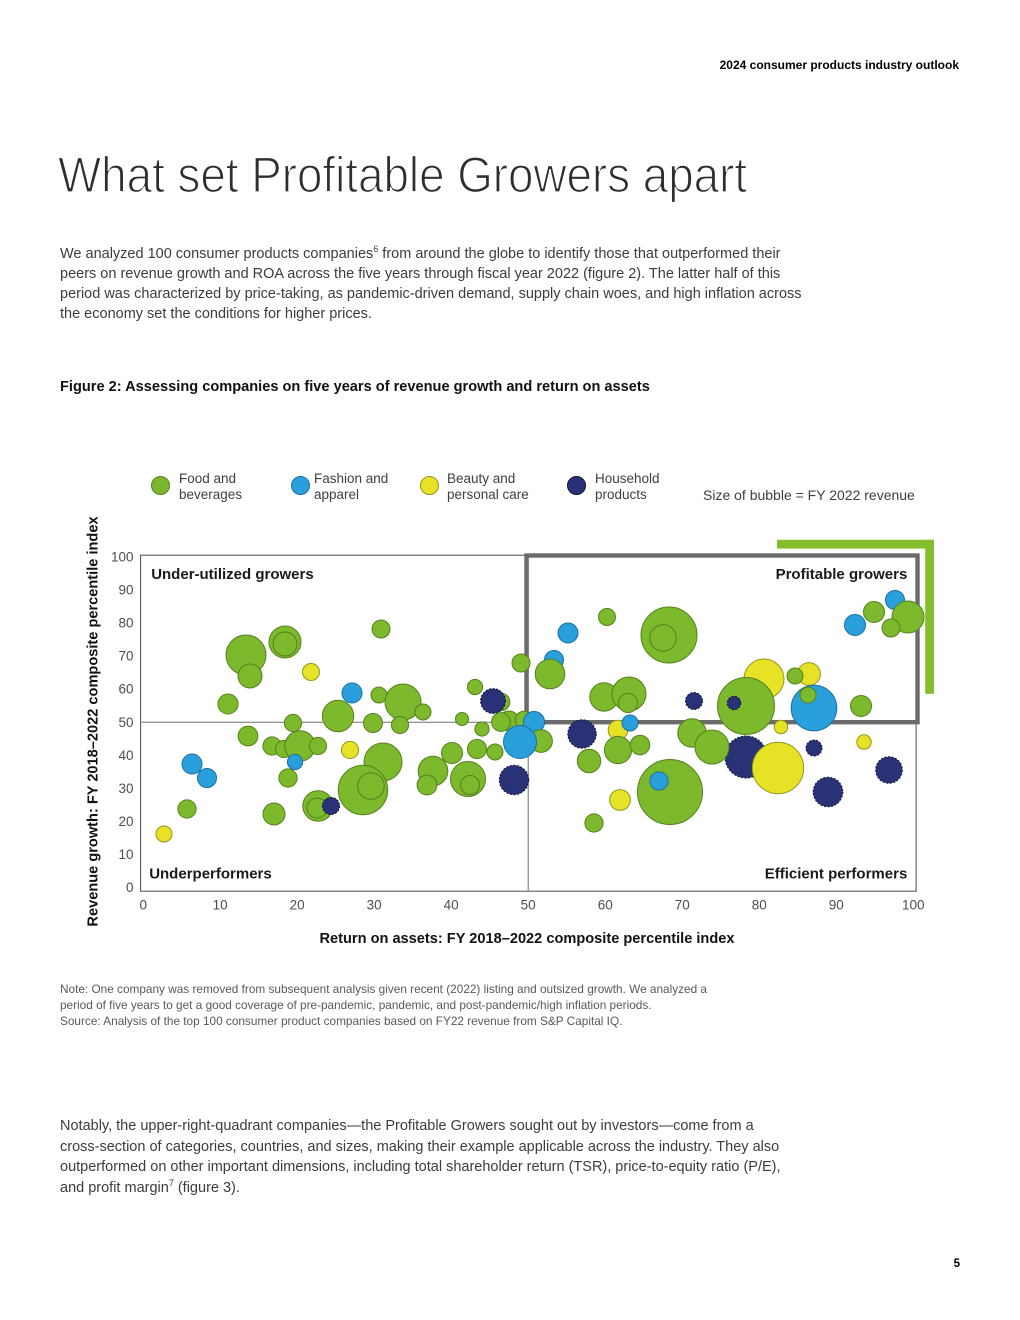 Image resolution: width=1020 pixels, height=1320 pixels. What do you see at coordinates (842, 574) in the screenshot?
I see `svg-text: Profitable growers` at bounding box center [842, 574].